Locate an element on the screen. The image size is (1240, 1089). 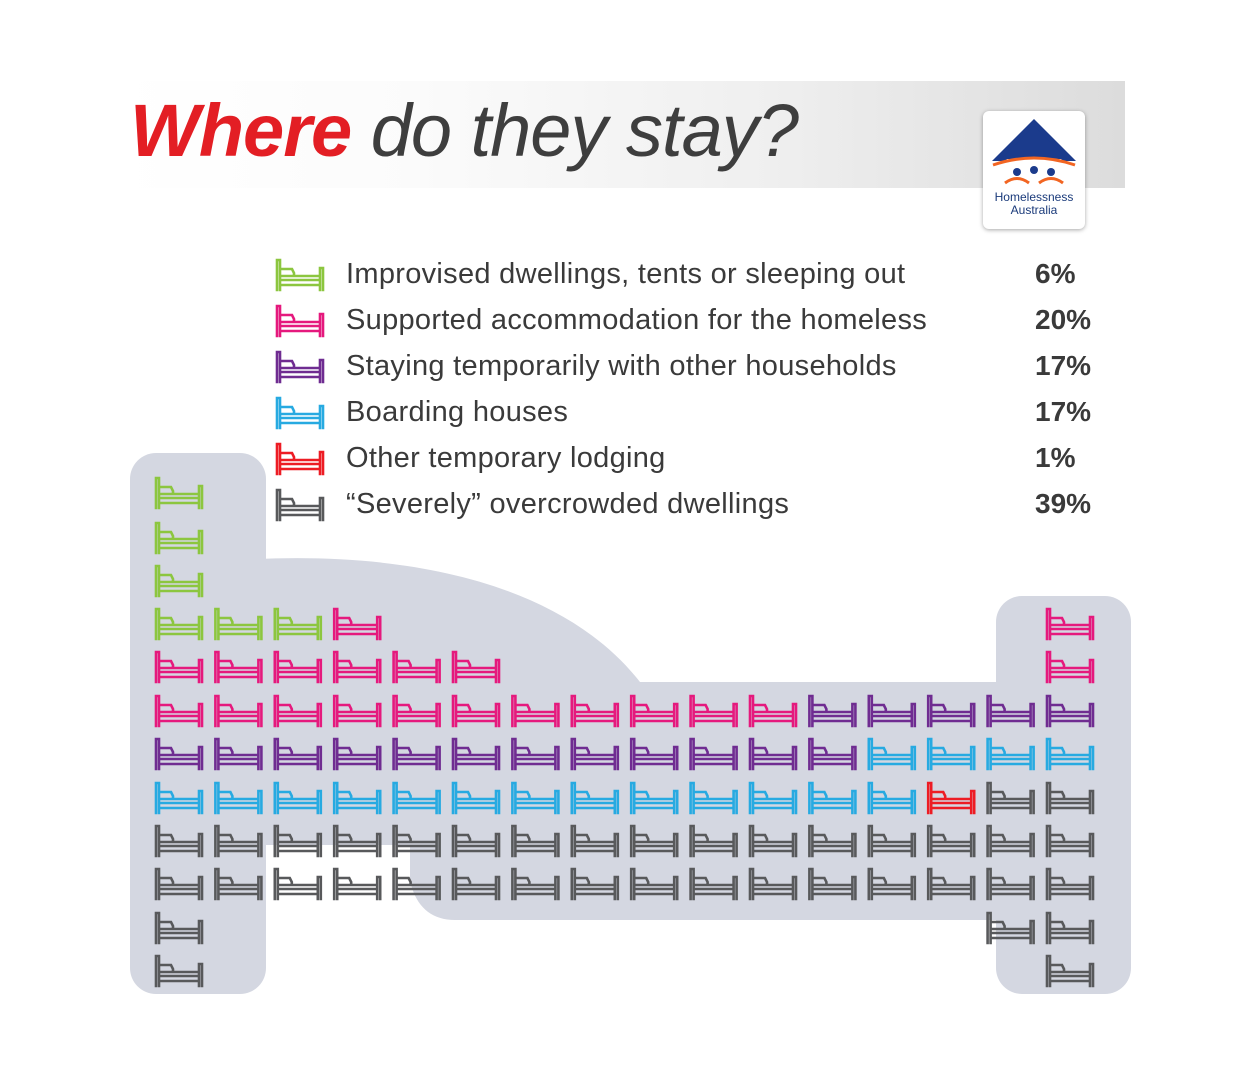
legend-label: Other temporary lodging is located at coordinates (506, 458).